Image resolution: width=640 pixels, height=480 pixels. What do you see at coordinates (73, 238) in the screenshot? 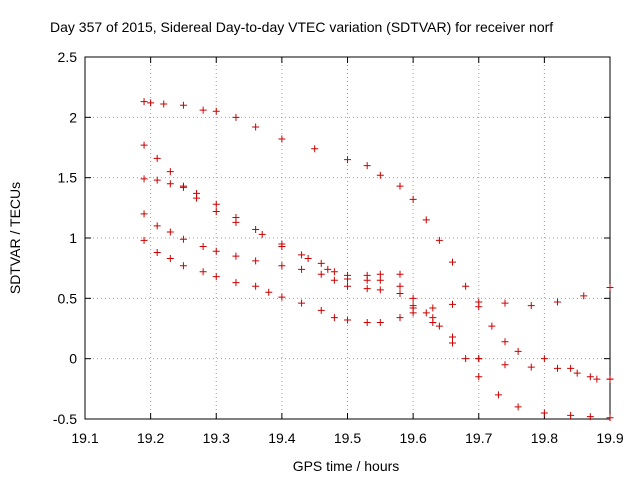
I see `y-tick-label: 1` at bounding box center [73, 238].